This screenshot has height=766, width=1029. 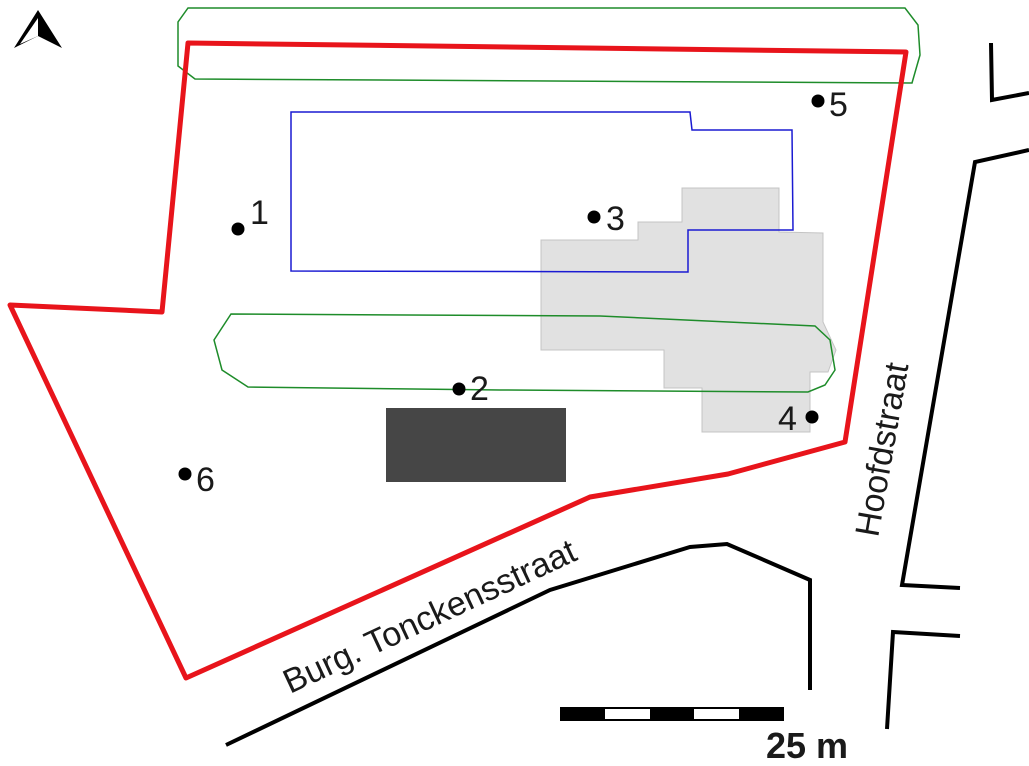 What do you see at coordinates (479, 389) in the screenshot?
I see `point-label: 2` at bounding box center [479, 389].